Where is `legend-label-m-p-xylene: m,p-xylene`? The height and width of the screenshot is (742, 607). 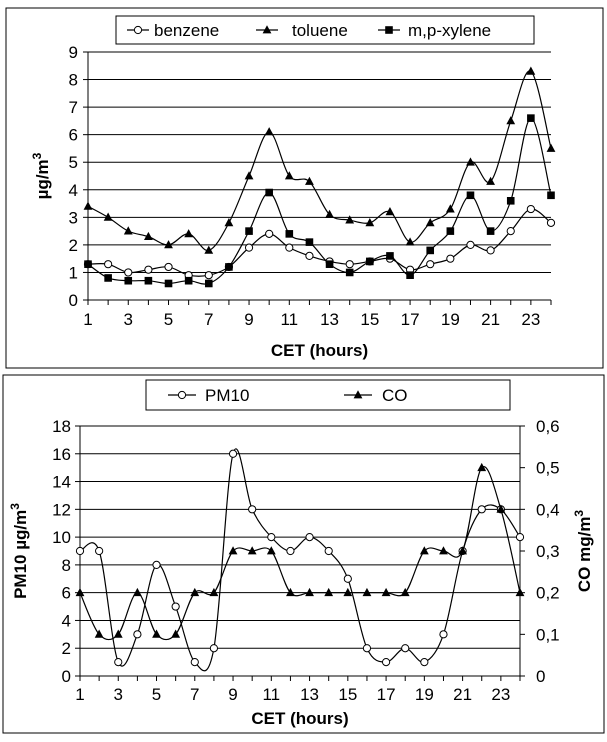
legend-label-m-p-xylene: m,p-xylene is located at coordinates (449, 30).